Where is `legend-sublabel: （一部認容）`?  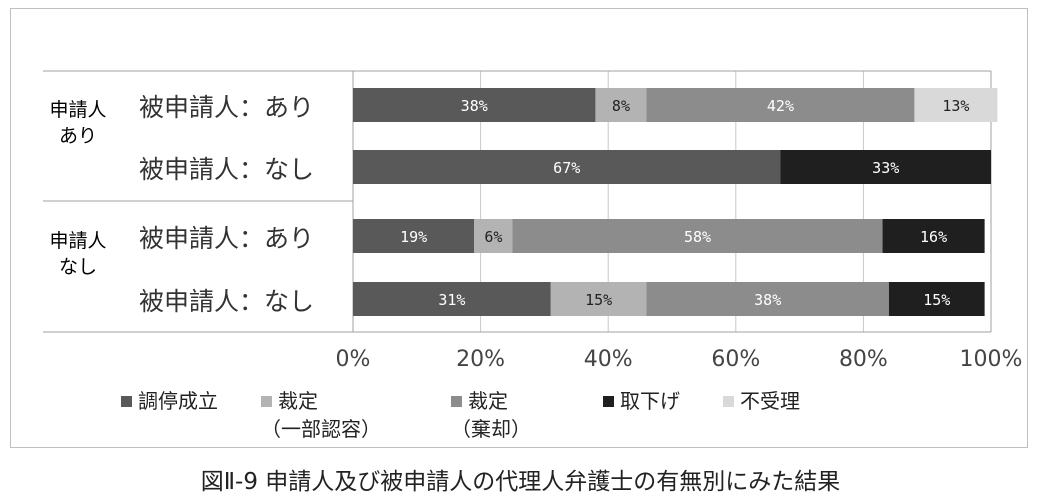 legend-sublabel: （一部認容） is located at coordinates (321, 429).